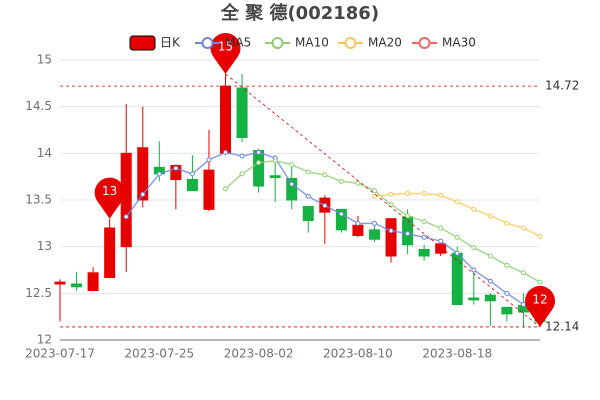 This screenshot has width=600, height=400. What do you see at coordinates (539, 299) in the screenshot?
I see `mark-pin-label: 12` at bounding box center [539, 299].